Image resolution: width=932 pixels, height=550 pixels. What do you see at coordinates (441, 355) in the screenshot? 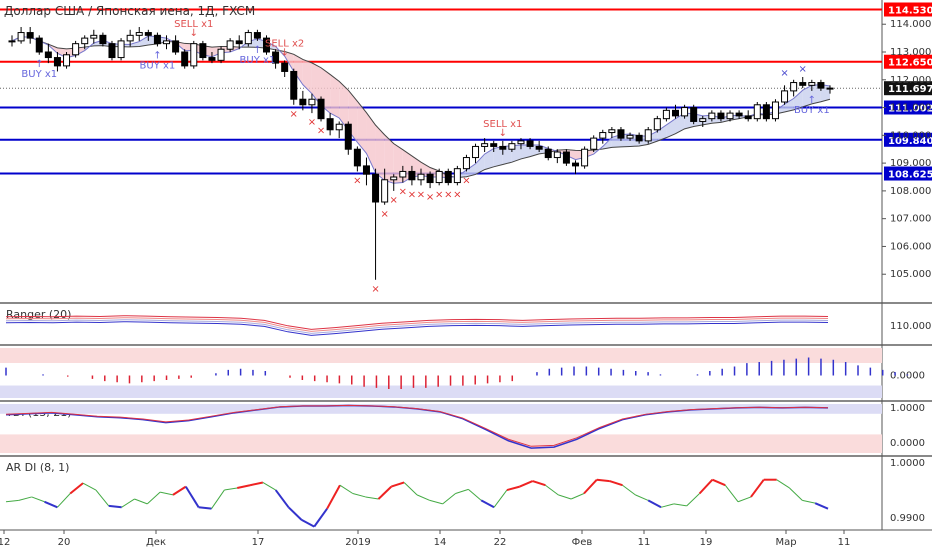
I see `overbought-zone` at bounding box center [441, 355].